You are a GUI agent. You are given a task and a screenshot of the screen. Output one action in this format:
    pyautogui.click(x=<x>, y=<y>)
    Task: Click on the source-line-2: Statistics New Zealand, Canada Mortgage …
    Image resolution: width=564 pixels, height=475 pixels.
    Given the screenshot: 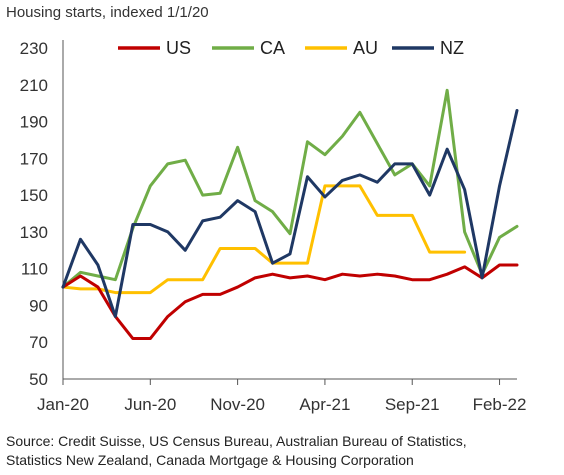 What is the action you would take?
    pyautogui.click(x=210, y=460)
    